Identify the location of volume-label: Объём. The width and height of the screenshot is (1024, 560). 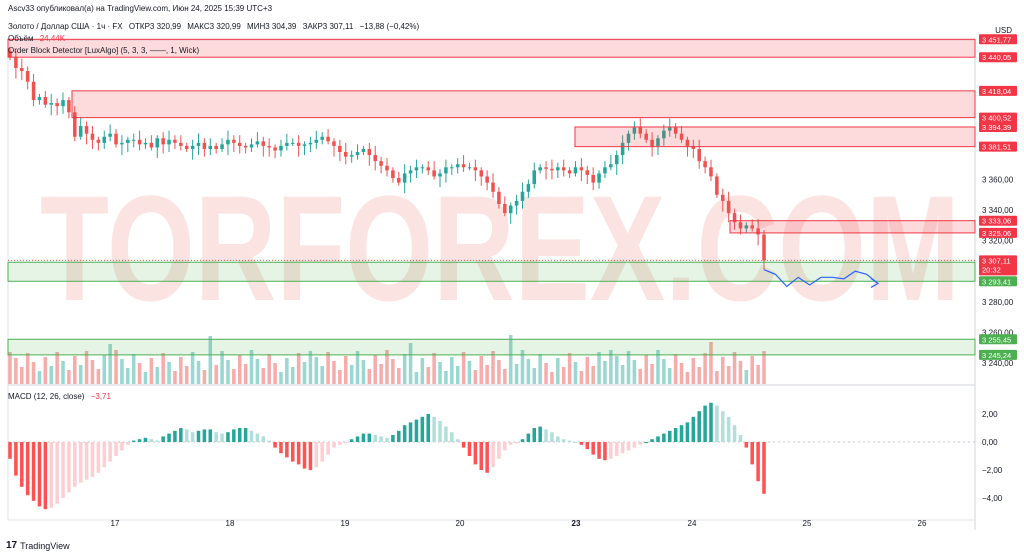
(21, 38).